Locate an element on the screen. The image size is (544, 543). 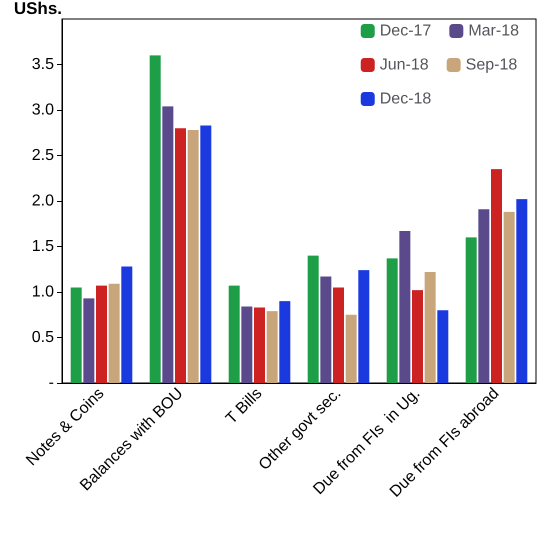
y-axis-title: UShs. is located at coordinates (38, 9).